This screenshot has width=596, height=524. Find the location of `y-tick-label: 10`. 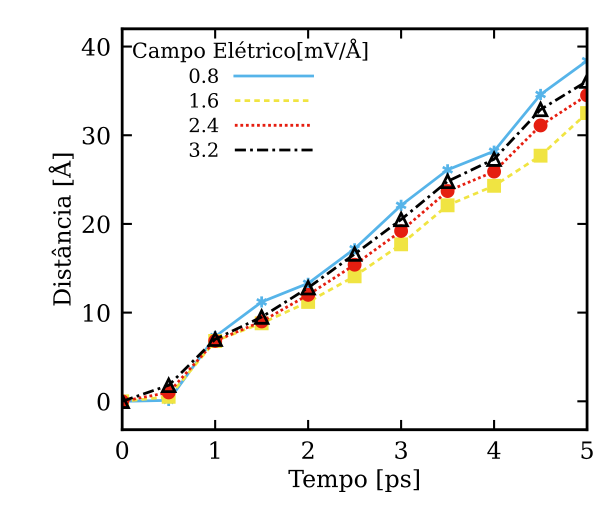

y-tick-label: 10 is located at coordinates (97, 313).